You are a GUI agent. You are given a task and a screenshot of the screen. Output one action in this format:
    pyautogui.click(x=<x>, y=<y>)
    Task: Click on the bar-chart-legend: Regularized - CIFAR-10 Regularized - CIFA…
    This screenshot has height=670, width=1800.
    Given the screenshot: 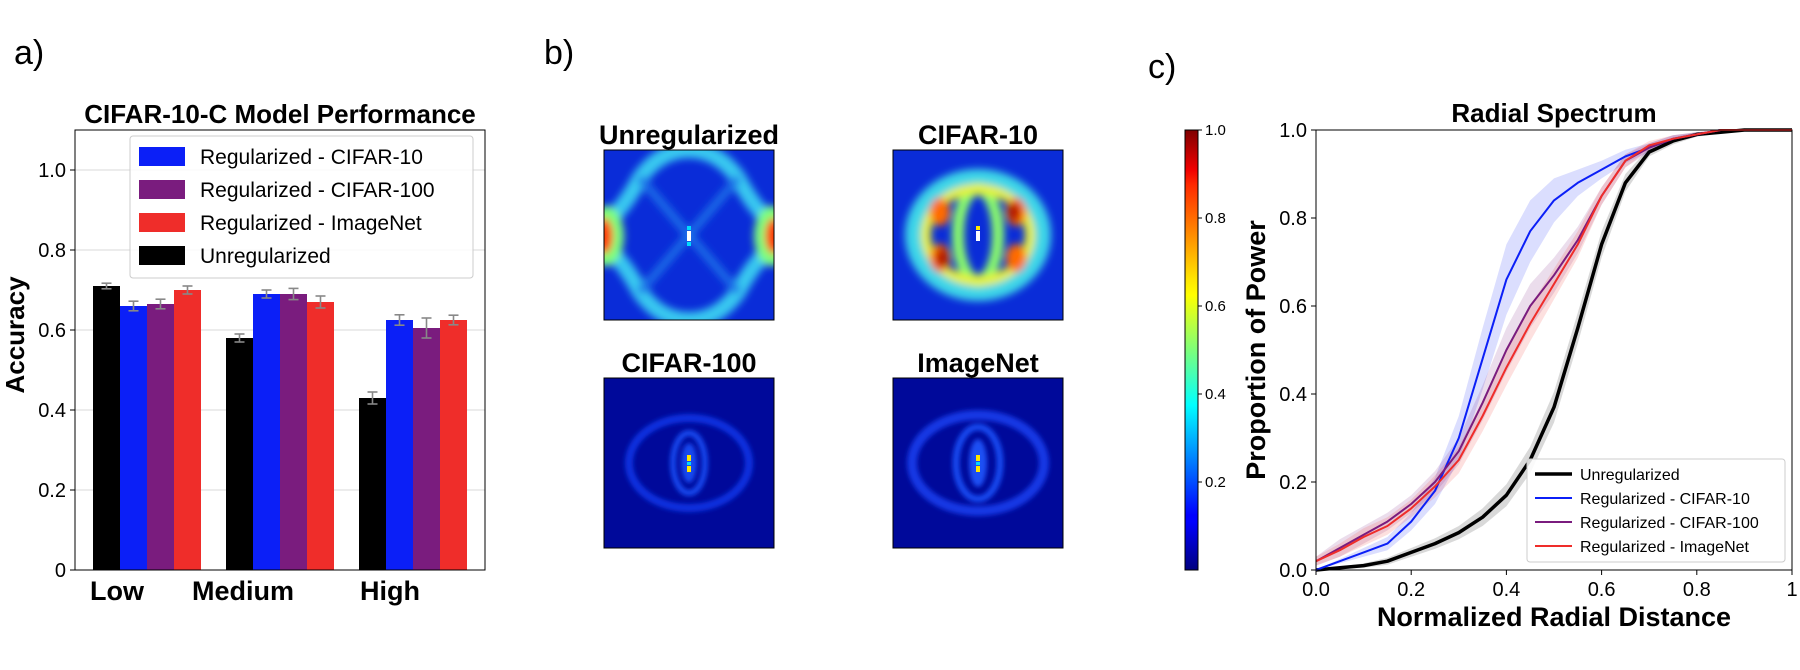 What is the action you would take?
    pyautogui.click(x=301, y=207)
    